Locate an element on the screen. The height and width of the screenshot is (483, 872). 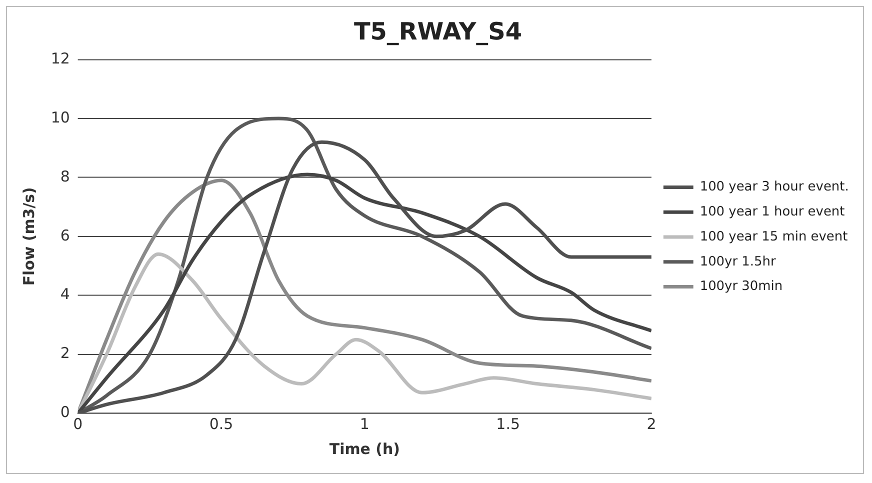
x-axis-title: Time (h) is located at coordinates (364, 449).